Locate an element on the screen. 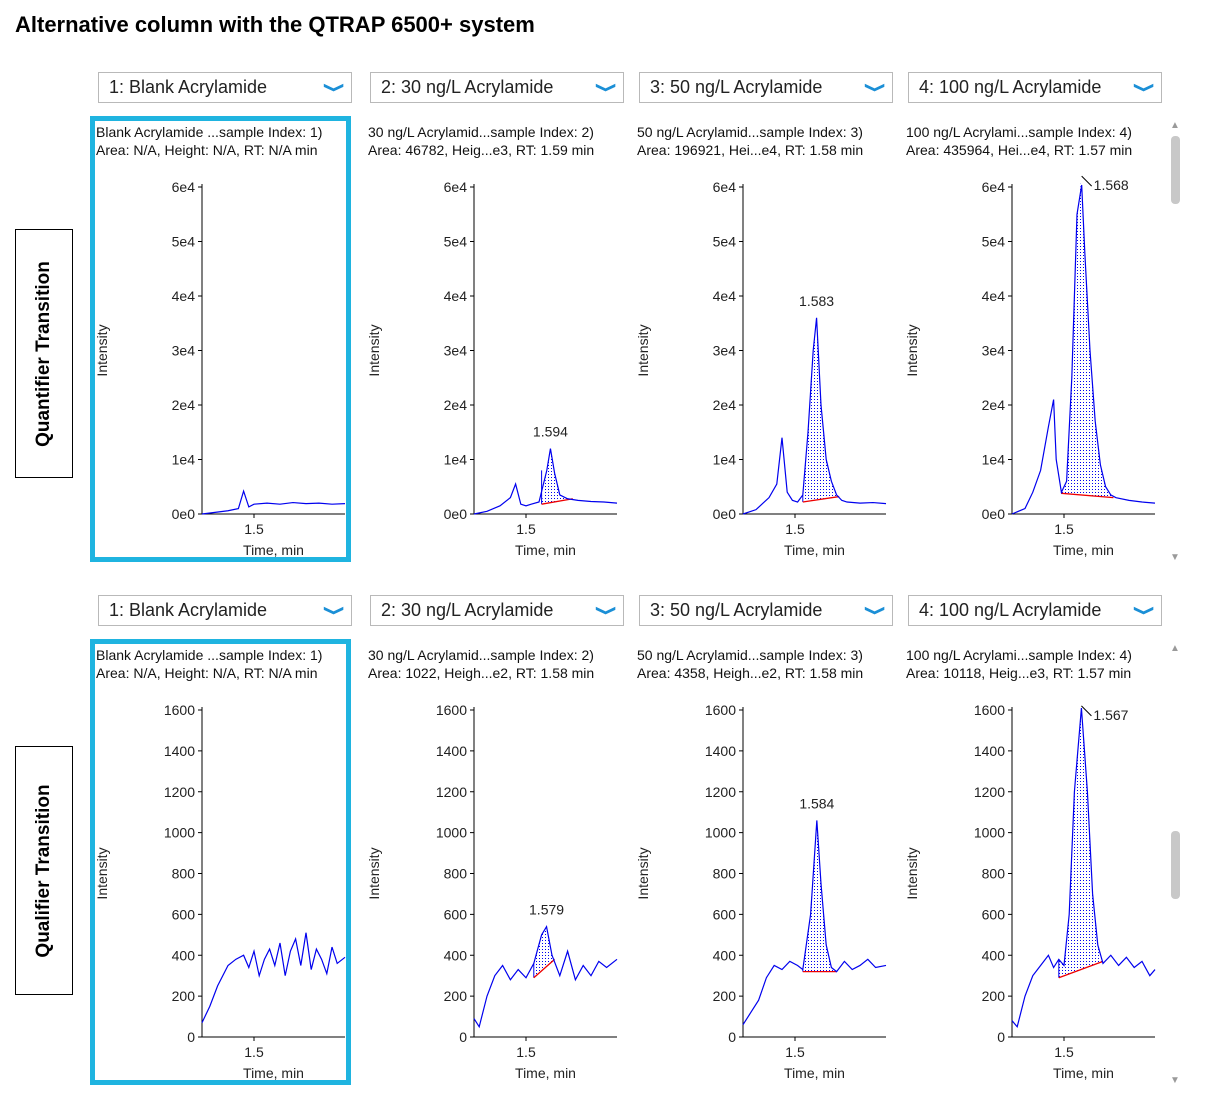 The height and width of the screenshot is (1115, 1223). peak-info-line: Area: 1022, Heigh...e2, RT: 1.58 min is located at coordinates (481, 673).